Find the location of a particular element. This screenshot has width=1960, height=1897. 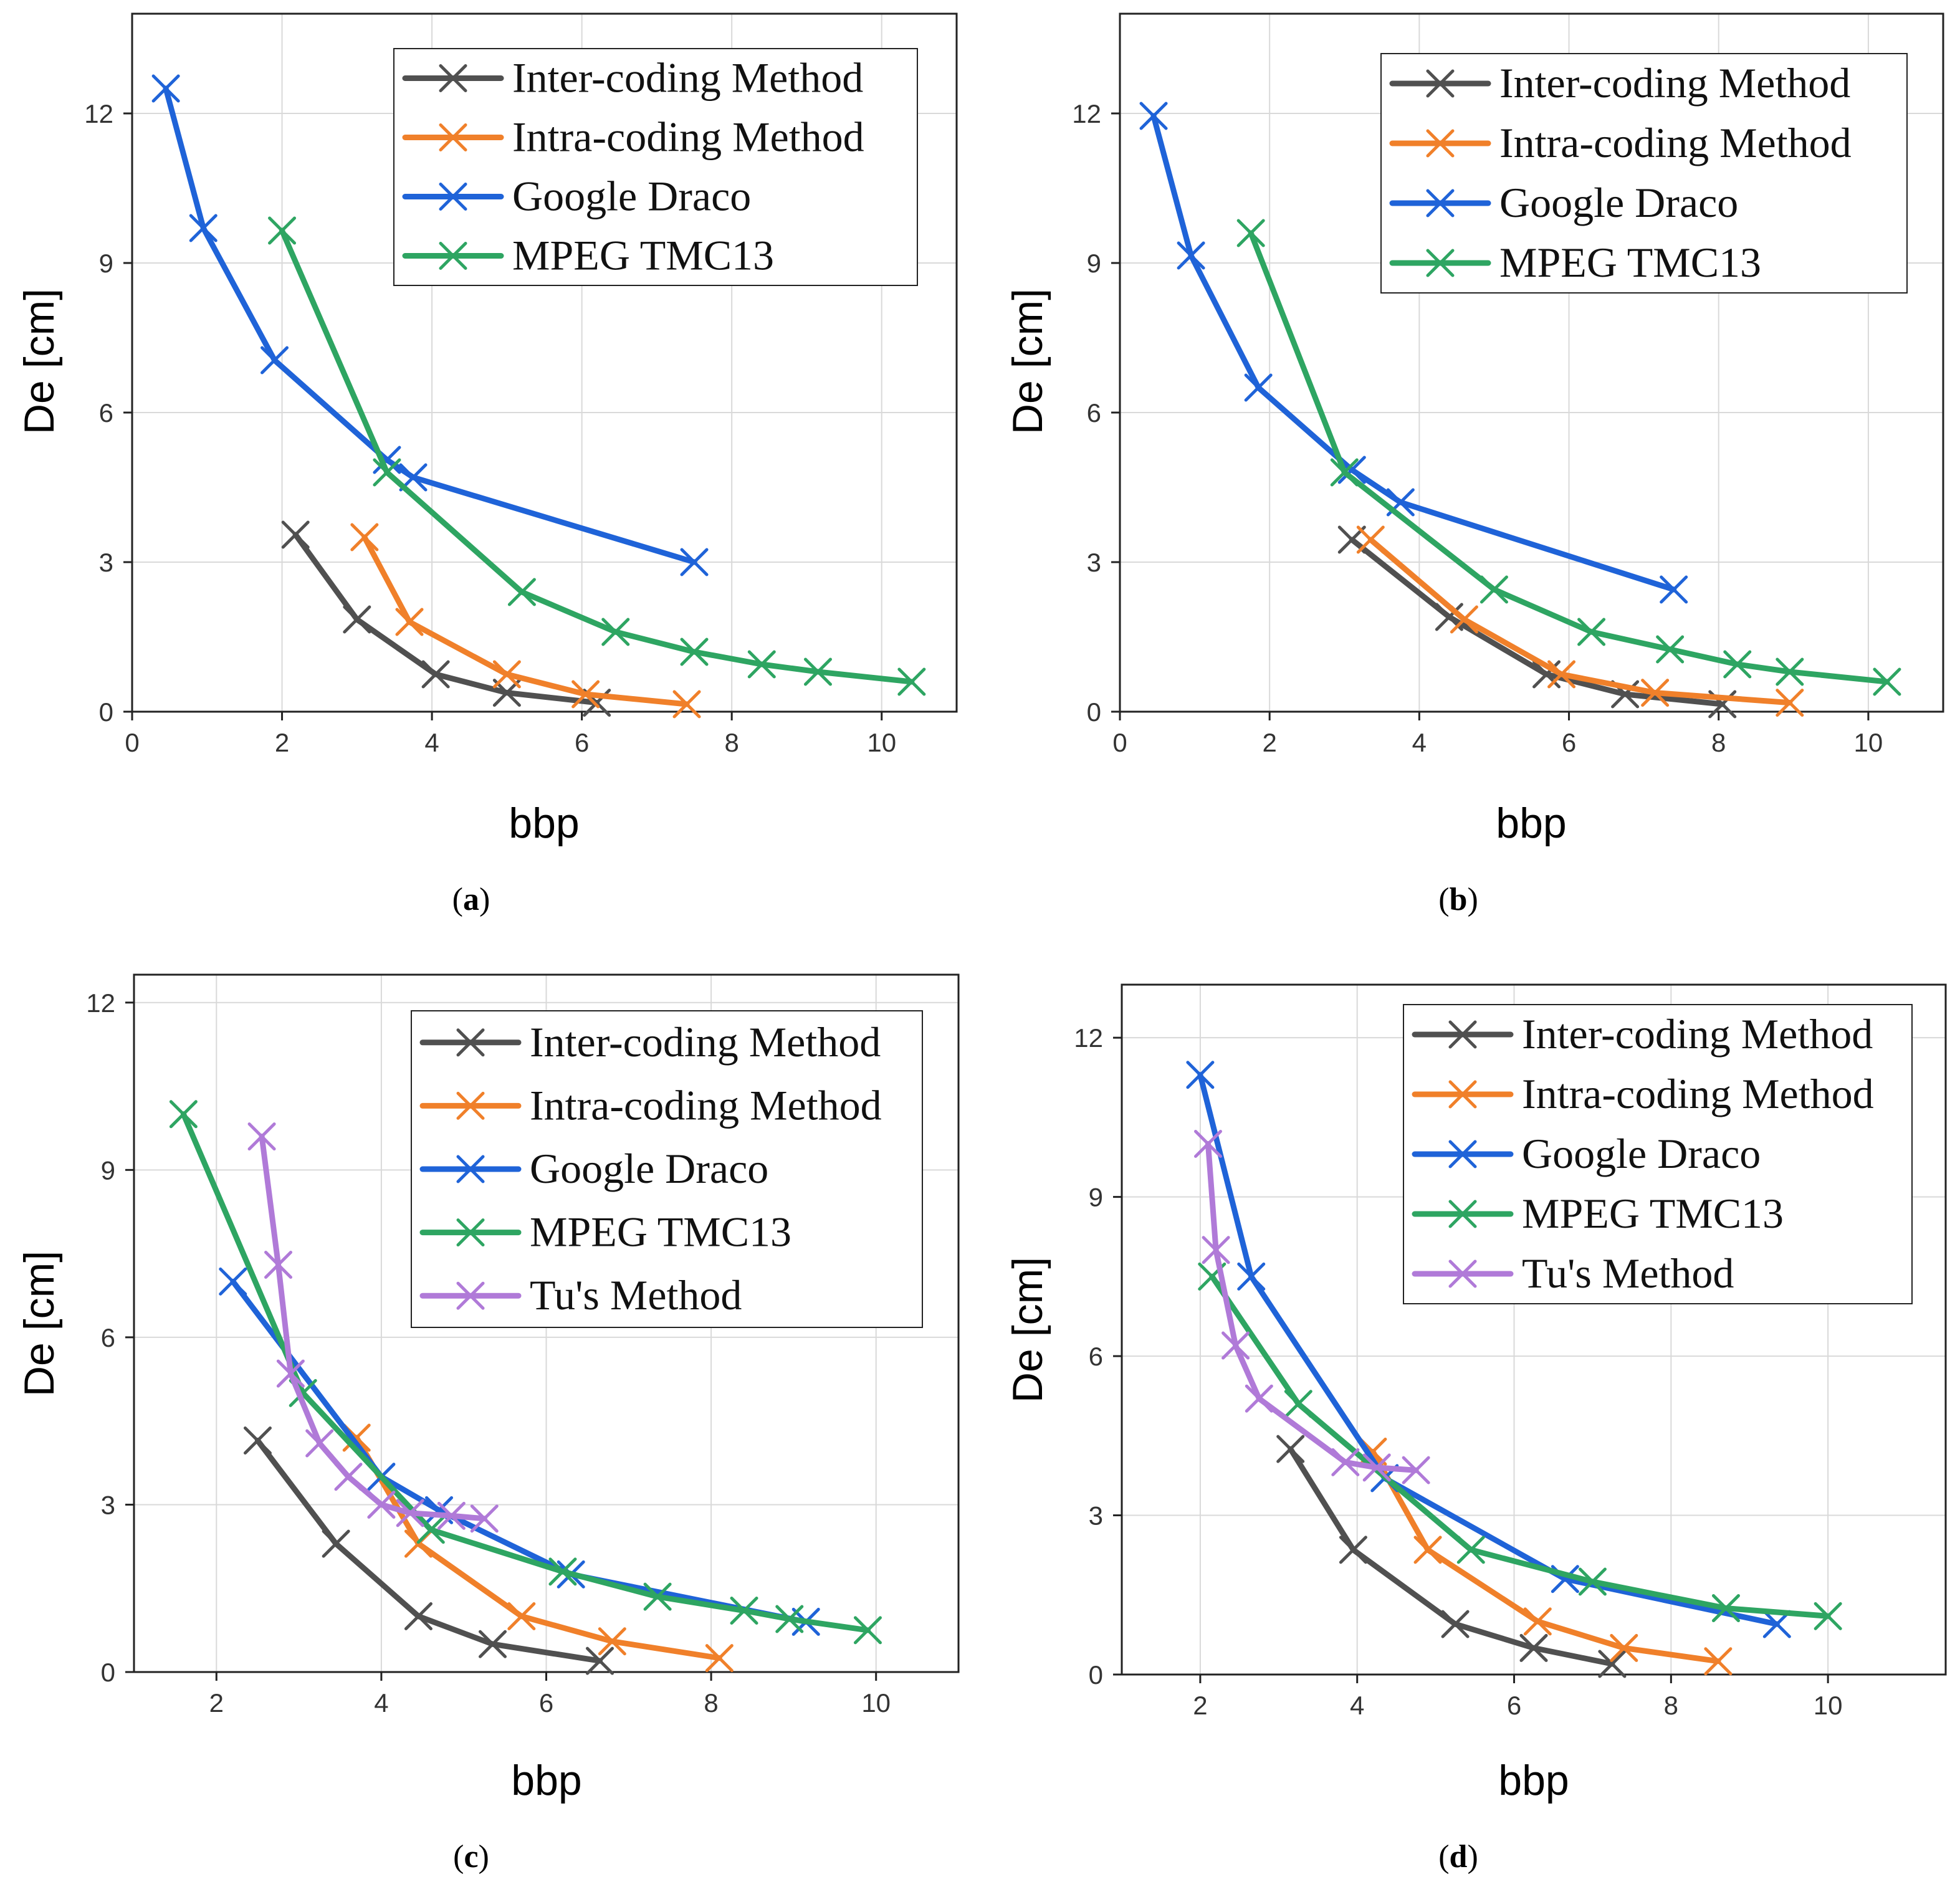

x-tick-label: 6 is located at coordinates (1569, 742).